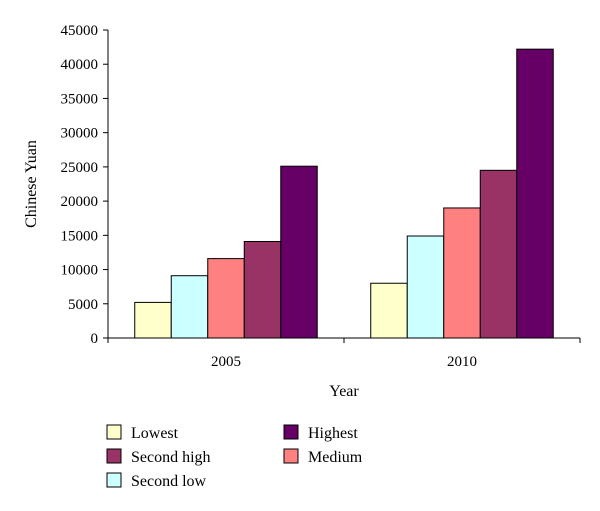 Image resolution: width=600 pixels, height=511 pixels. Describe the element at coordinates (95, 339) in the screenshot. I see `y-tick-label: 0` at that location.